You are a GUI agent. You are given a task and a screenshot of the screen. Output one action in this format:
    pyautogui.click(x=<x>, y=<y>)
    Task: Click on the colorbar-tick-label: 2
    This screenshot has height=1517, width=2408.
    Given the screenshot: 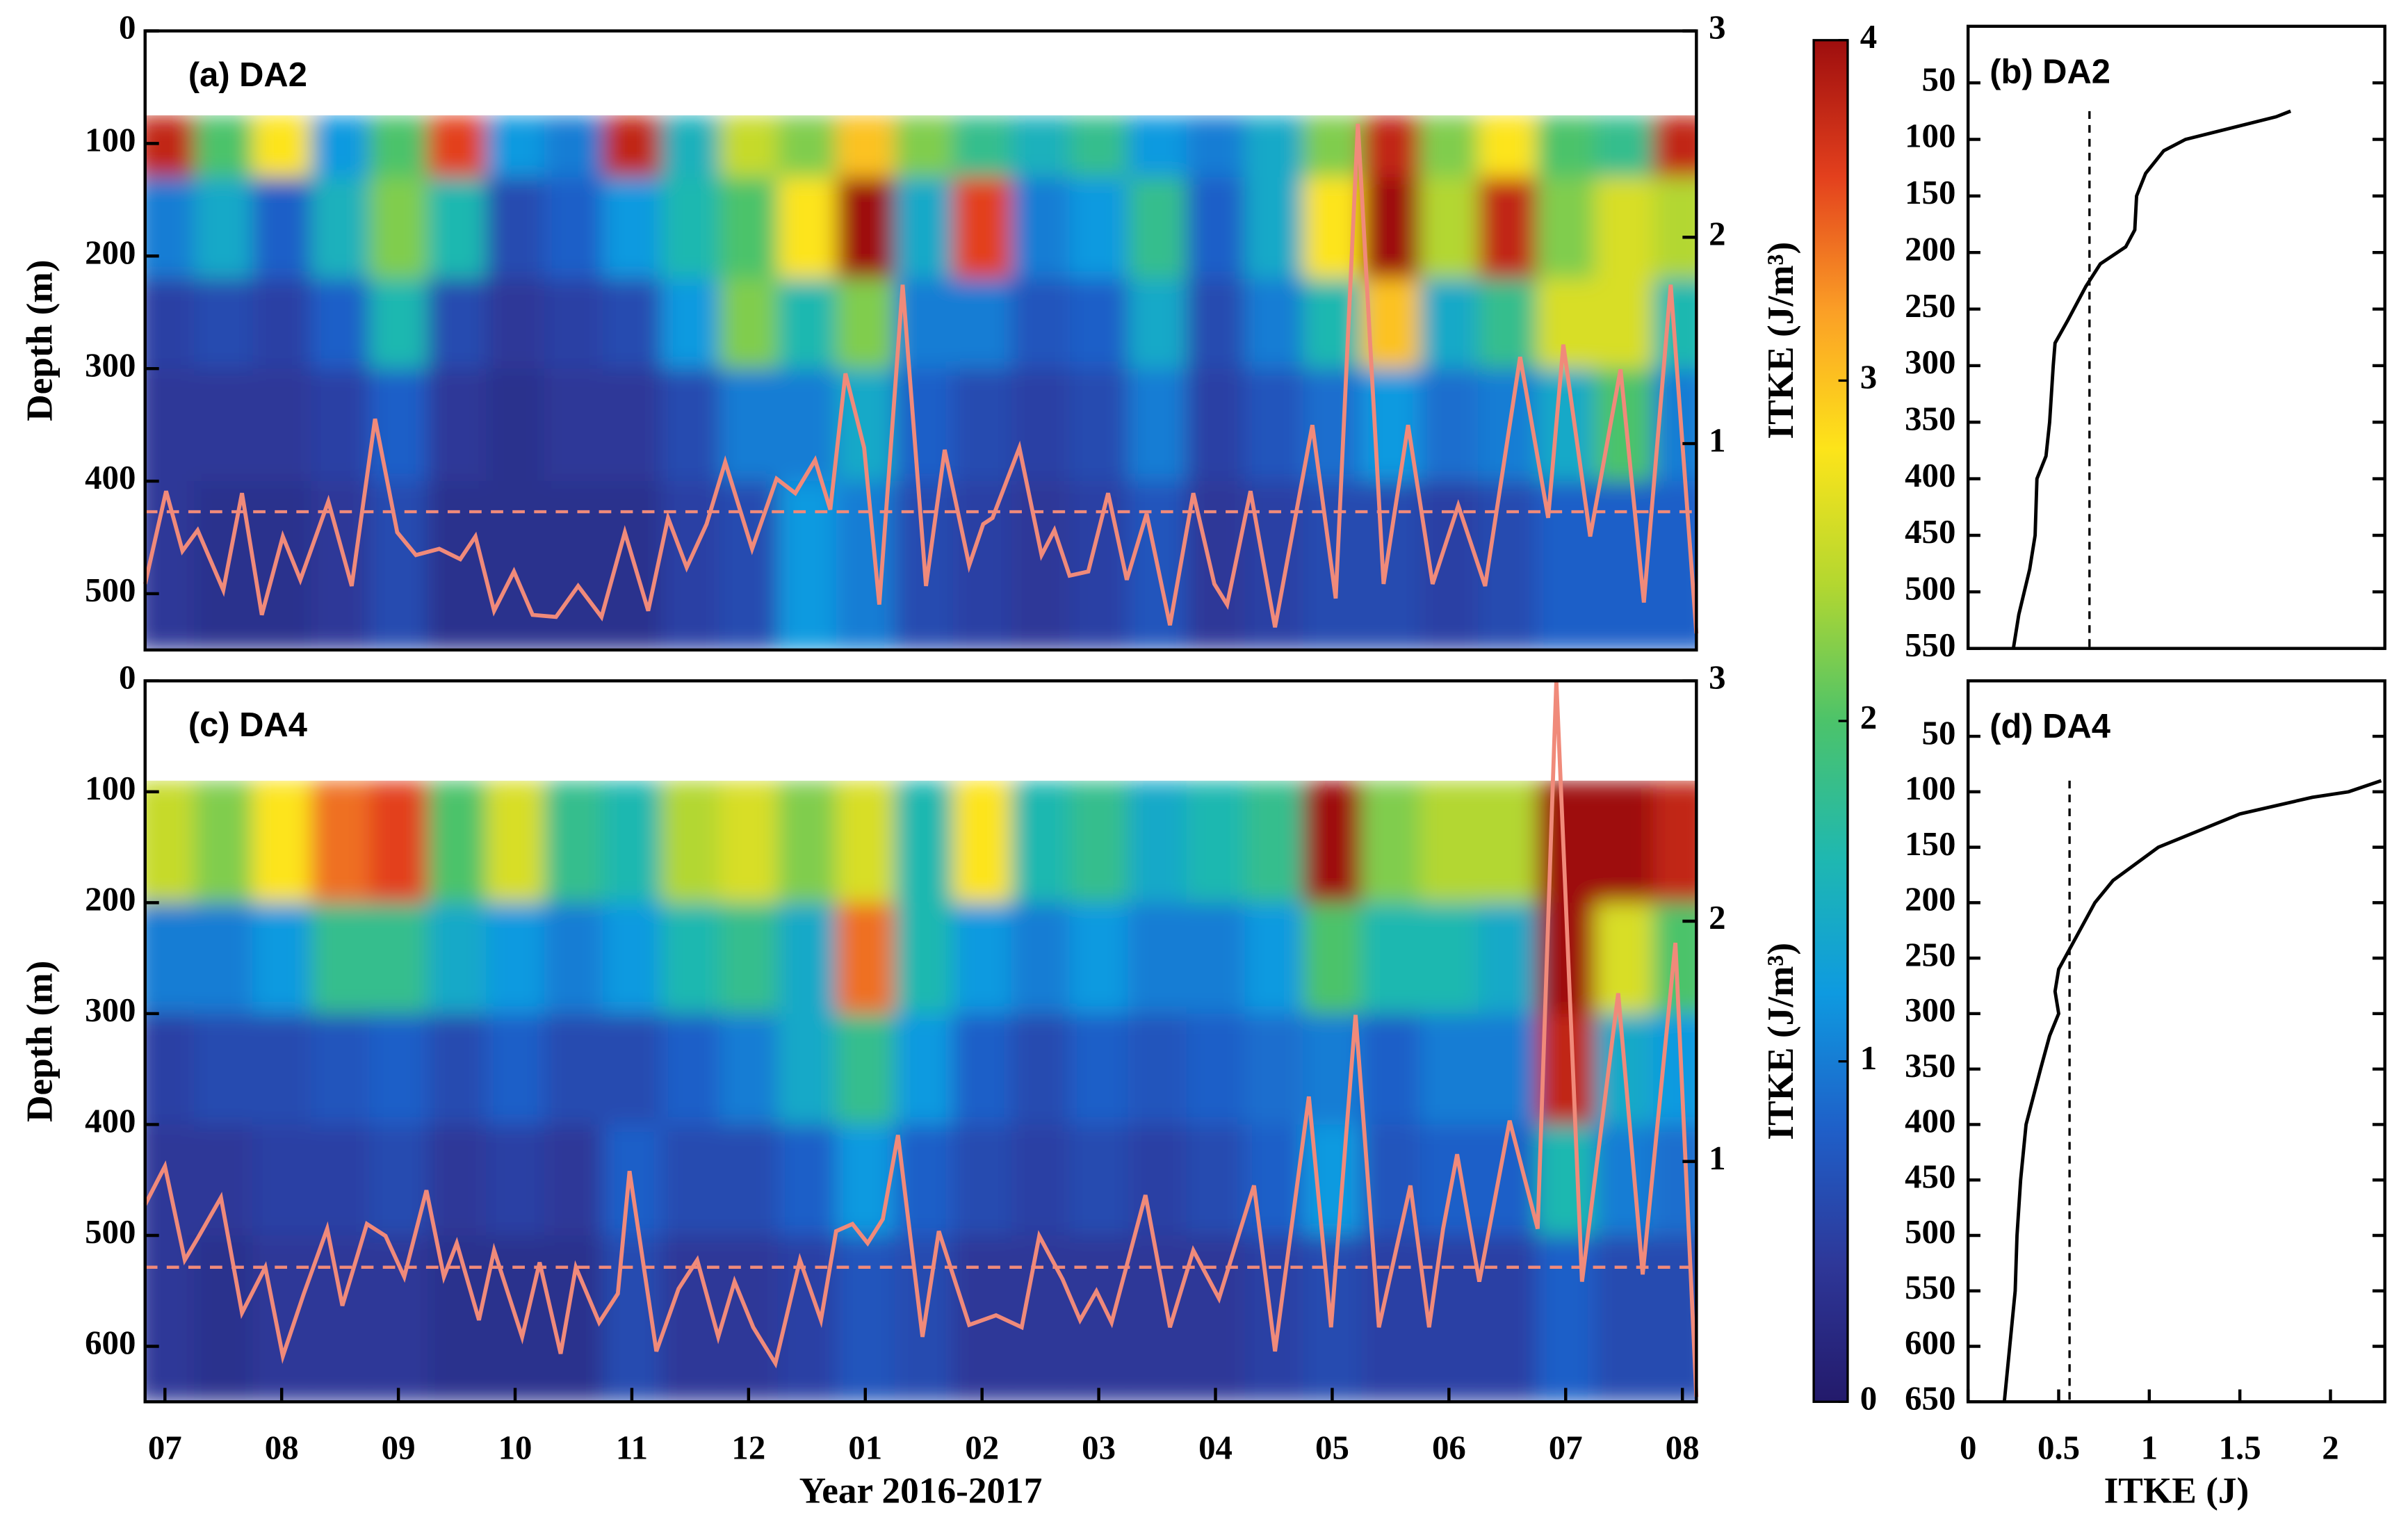 What is the action you would take?
    pyautogui.click(x=1868, y=717)
    